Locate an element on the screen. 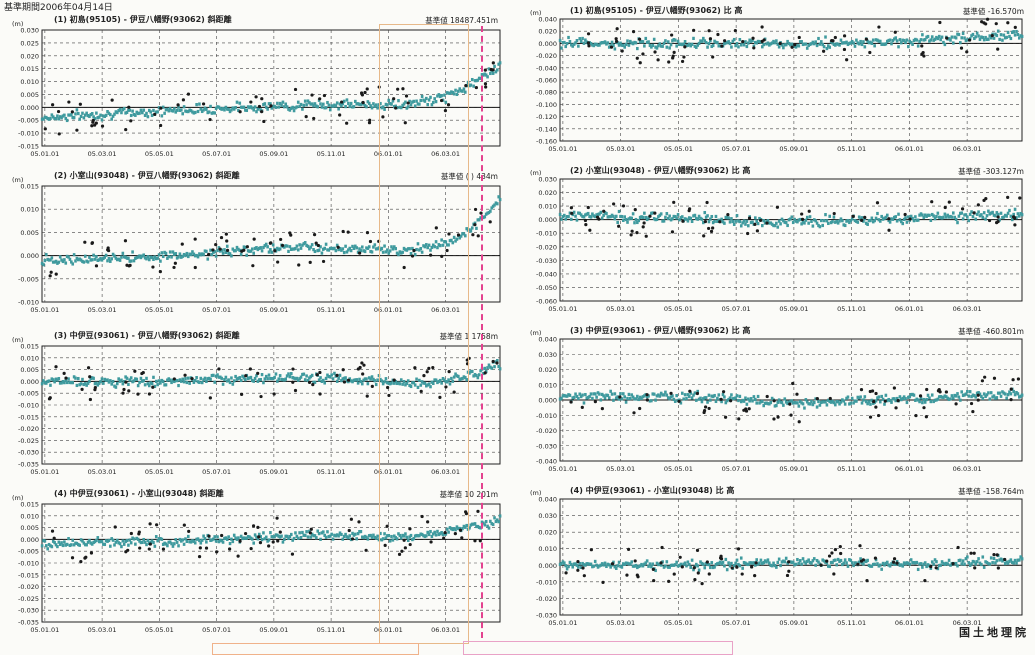 This screenshot has height=655, width=1035. x-tick-label: 05.07.01 is located at coordinates (216, 154).